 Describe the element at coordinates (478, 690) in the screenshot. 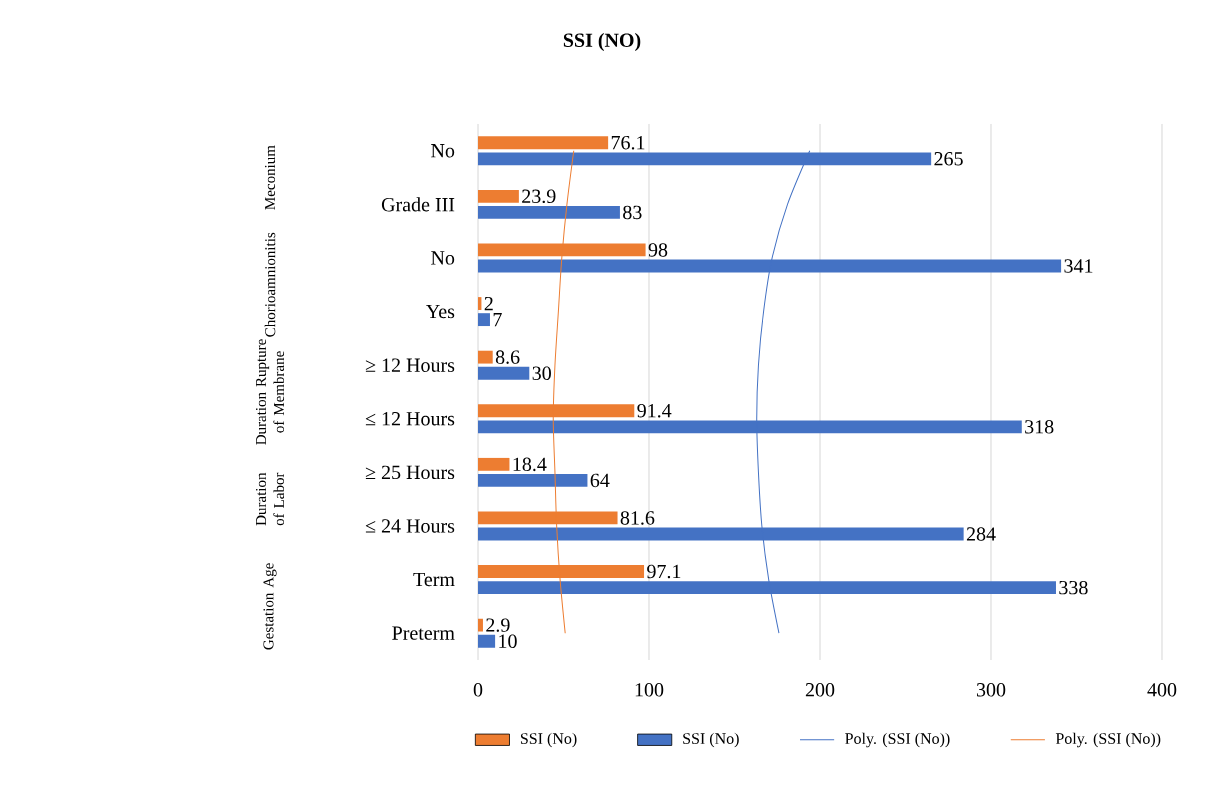

I see `x-tick-label: 0` at that location.